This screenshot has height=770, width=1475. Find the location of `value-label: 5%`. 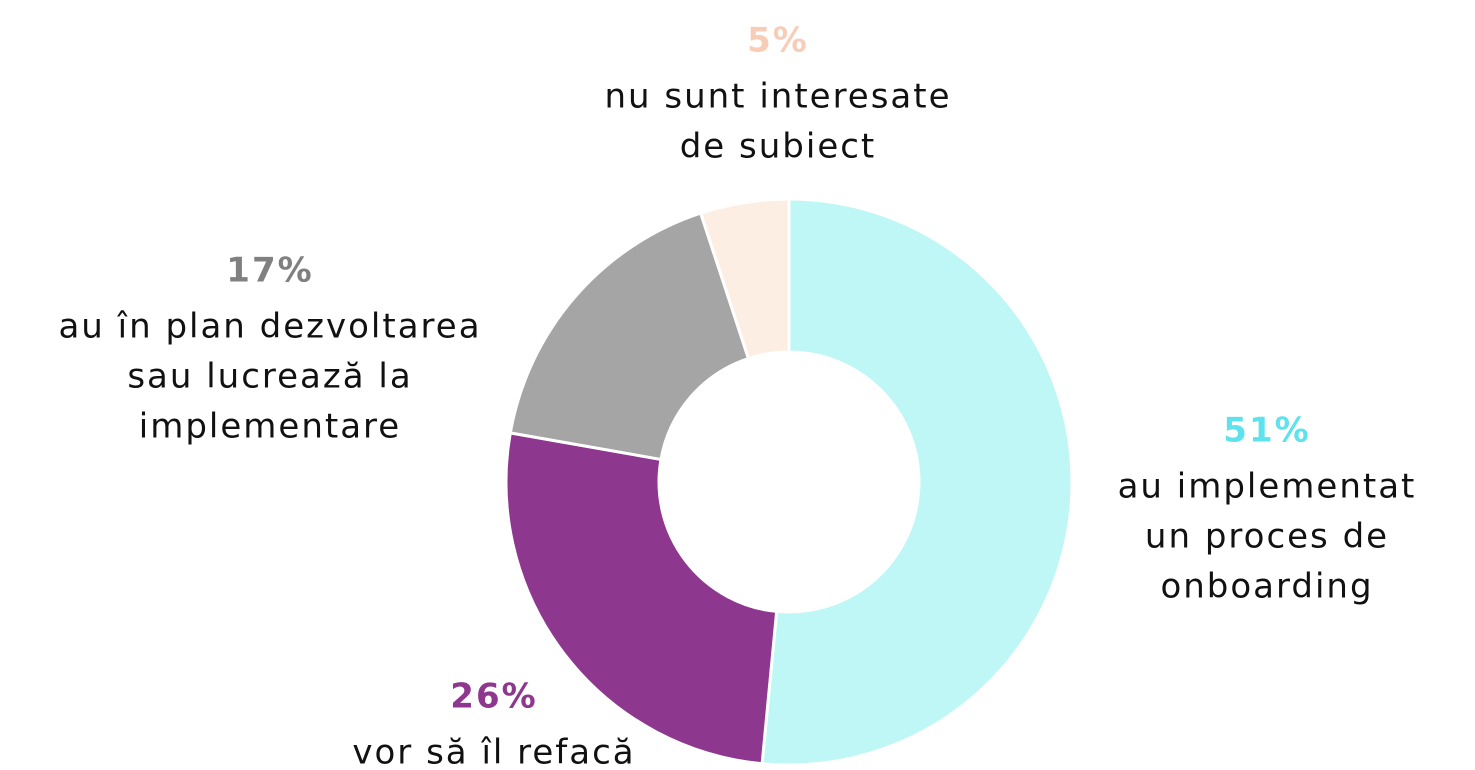

value-label: 5% is located at coordinates (778, 41).